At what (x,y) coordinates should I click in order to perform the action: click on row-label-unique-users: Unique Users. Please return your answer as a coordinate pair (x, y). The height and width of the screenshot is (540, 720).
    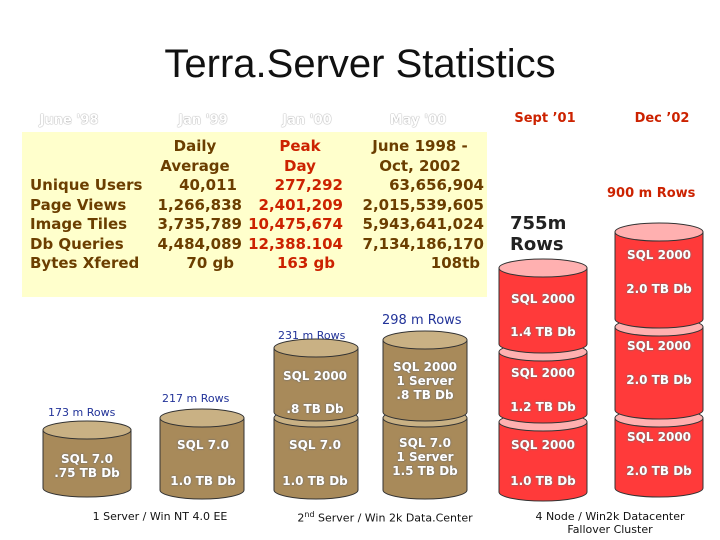
    Looking at the image, I should click on (86, 185).